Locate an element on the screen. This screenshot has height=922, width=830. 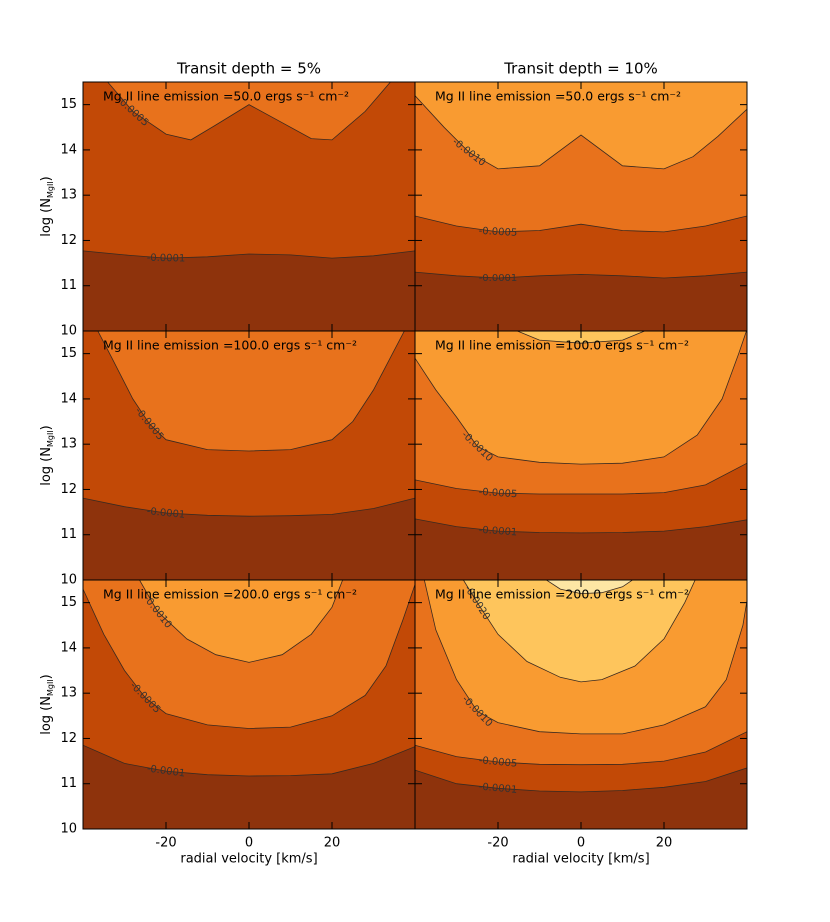
panel-title: Transit depth = 5% is located at coordinates (248, 69).